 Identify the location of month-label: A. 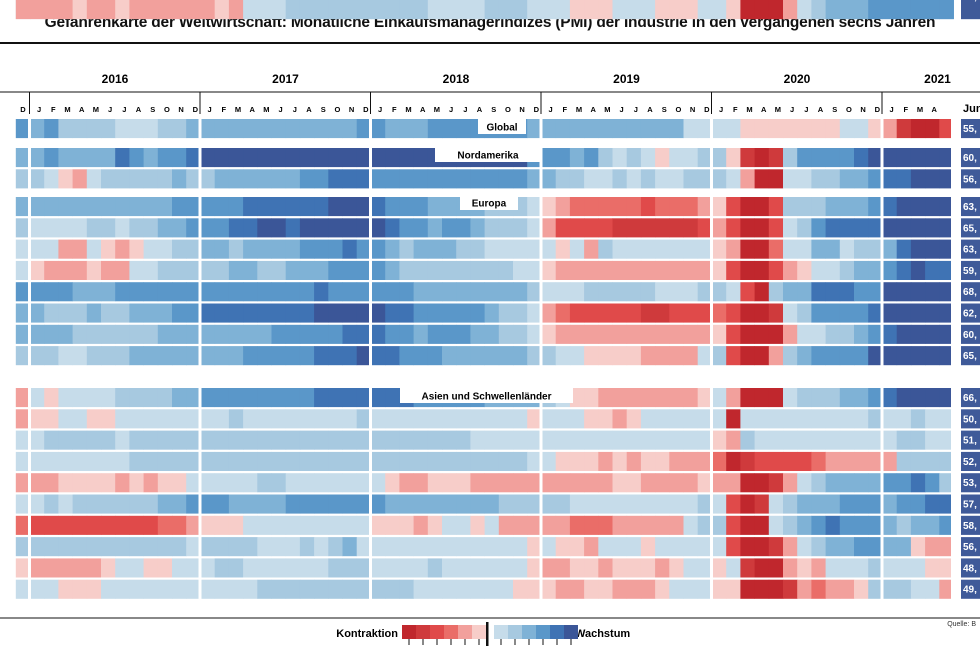
(934, 109).